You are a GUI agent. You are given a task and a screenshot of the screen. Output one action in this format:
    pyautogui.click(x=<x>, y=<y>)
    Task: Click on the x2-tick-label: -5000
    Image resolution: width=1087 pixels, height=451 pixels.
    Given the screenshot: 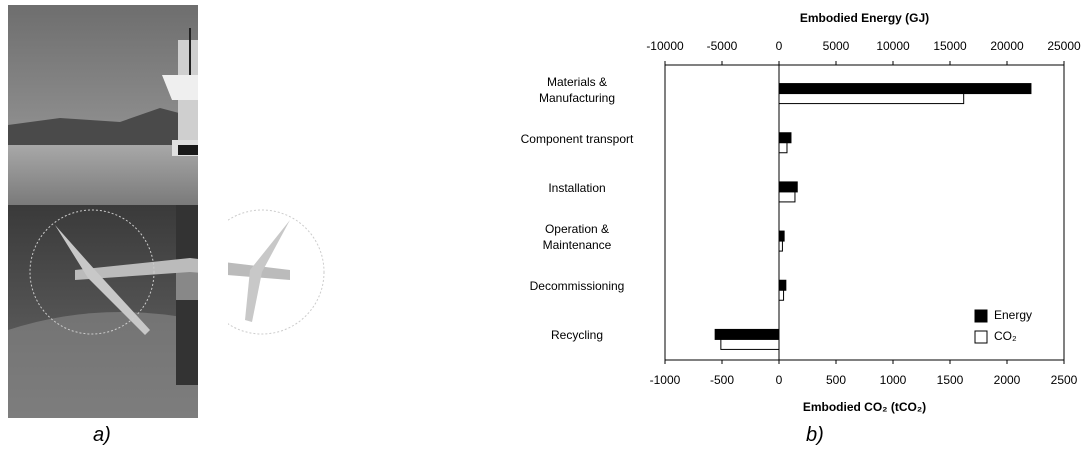 What is the action you would take?
    pyautogui.click(x=722, y=46)
    